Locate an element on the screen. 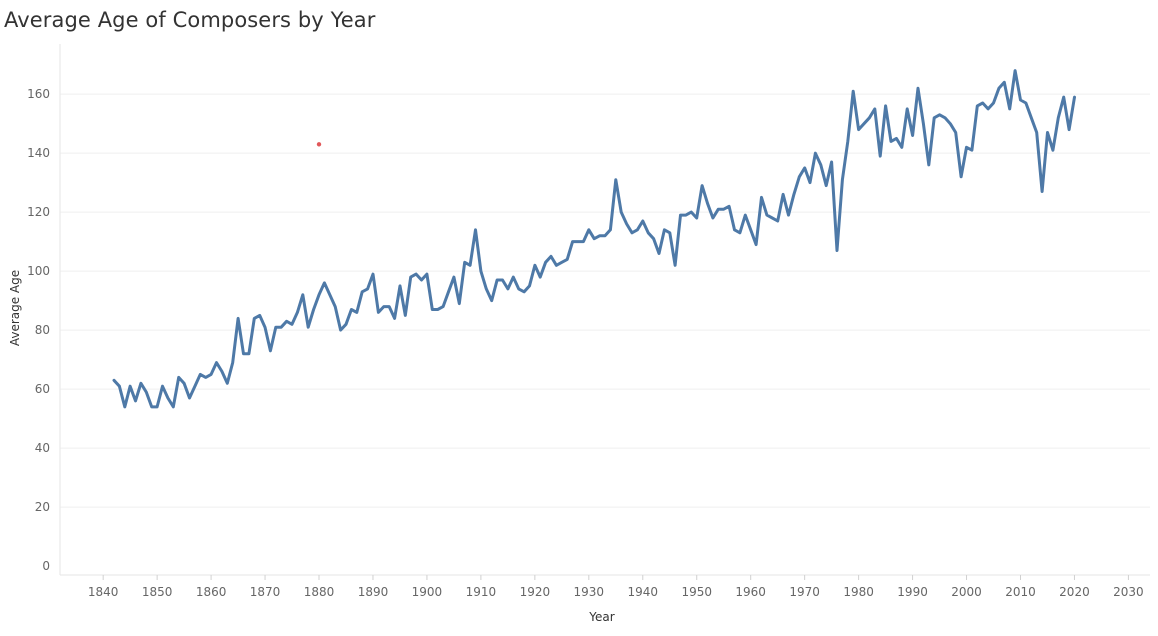 This screenshot has width=1158, height=636. x-tick-label: 2010 is located at coordinates (1020, 592).